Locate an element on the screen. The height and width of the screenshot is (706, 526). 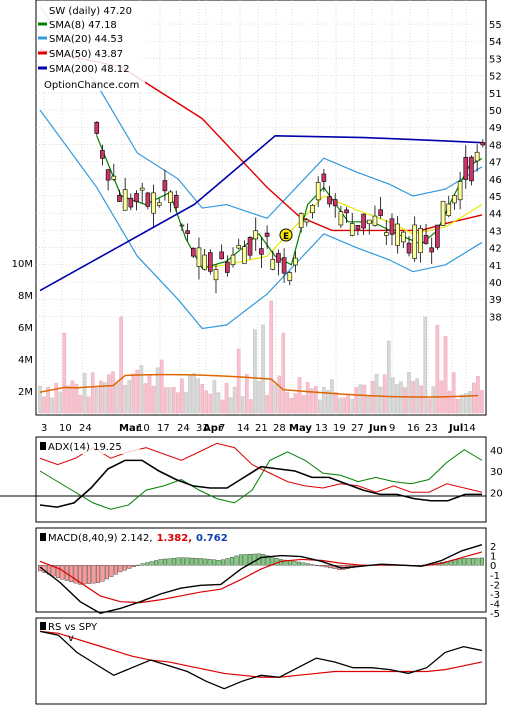
sma20-line is located at coordinates (342, 232).